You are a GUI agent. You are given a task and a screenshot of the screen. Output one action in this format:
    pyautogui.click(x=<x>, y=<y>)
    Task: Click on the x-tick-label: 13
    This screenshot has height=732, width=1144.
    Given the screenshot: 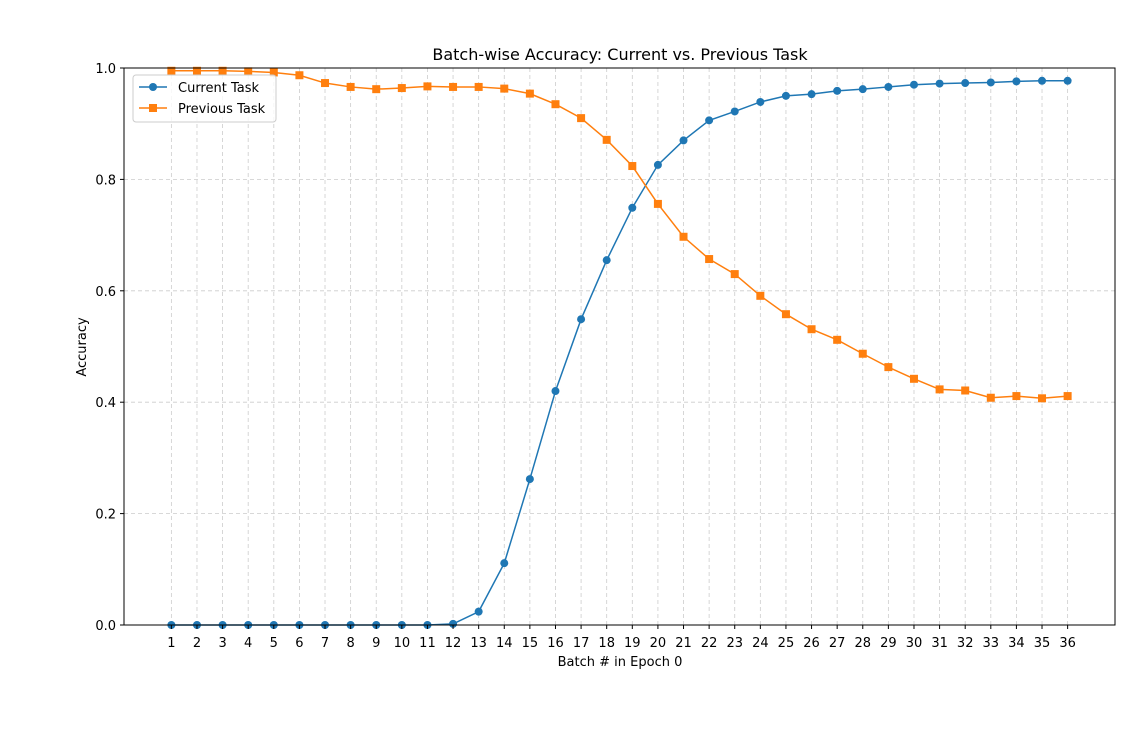 What is the action you would take?
    pyautogui.click(x=478, y=643)
    